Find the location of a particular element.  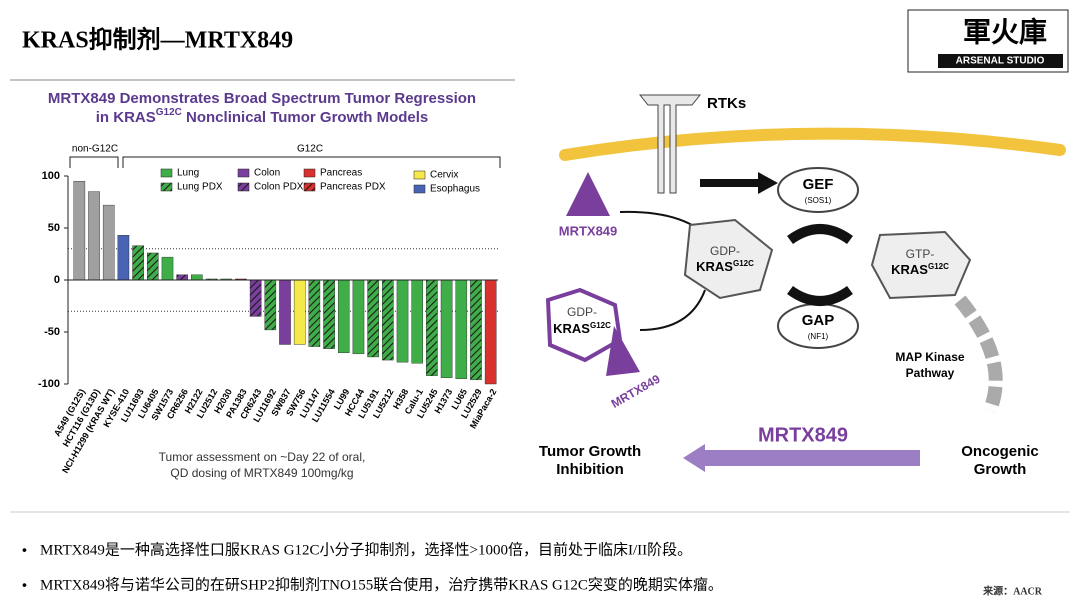

gef-node is located at coordinates (818, 190).